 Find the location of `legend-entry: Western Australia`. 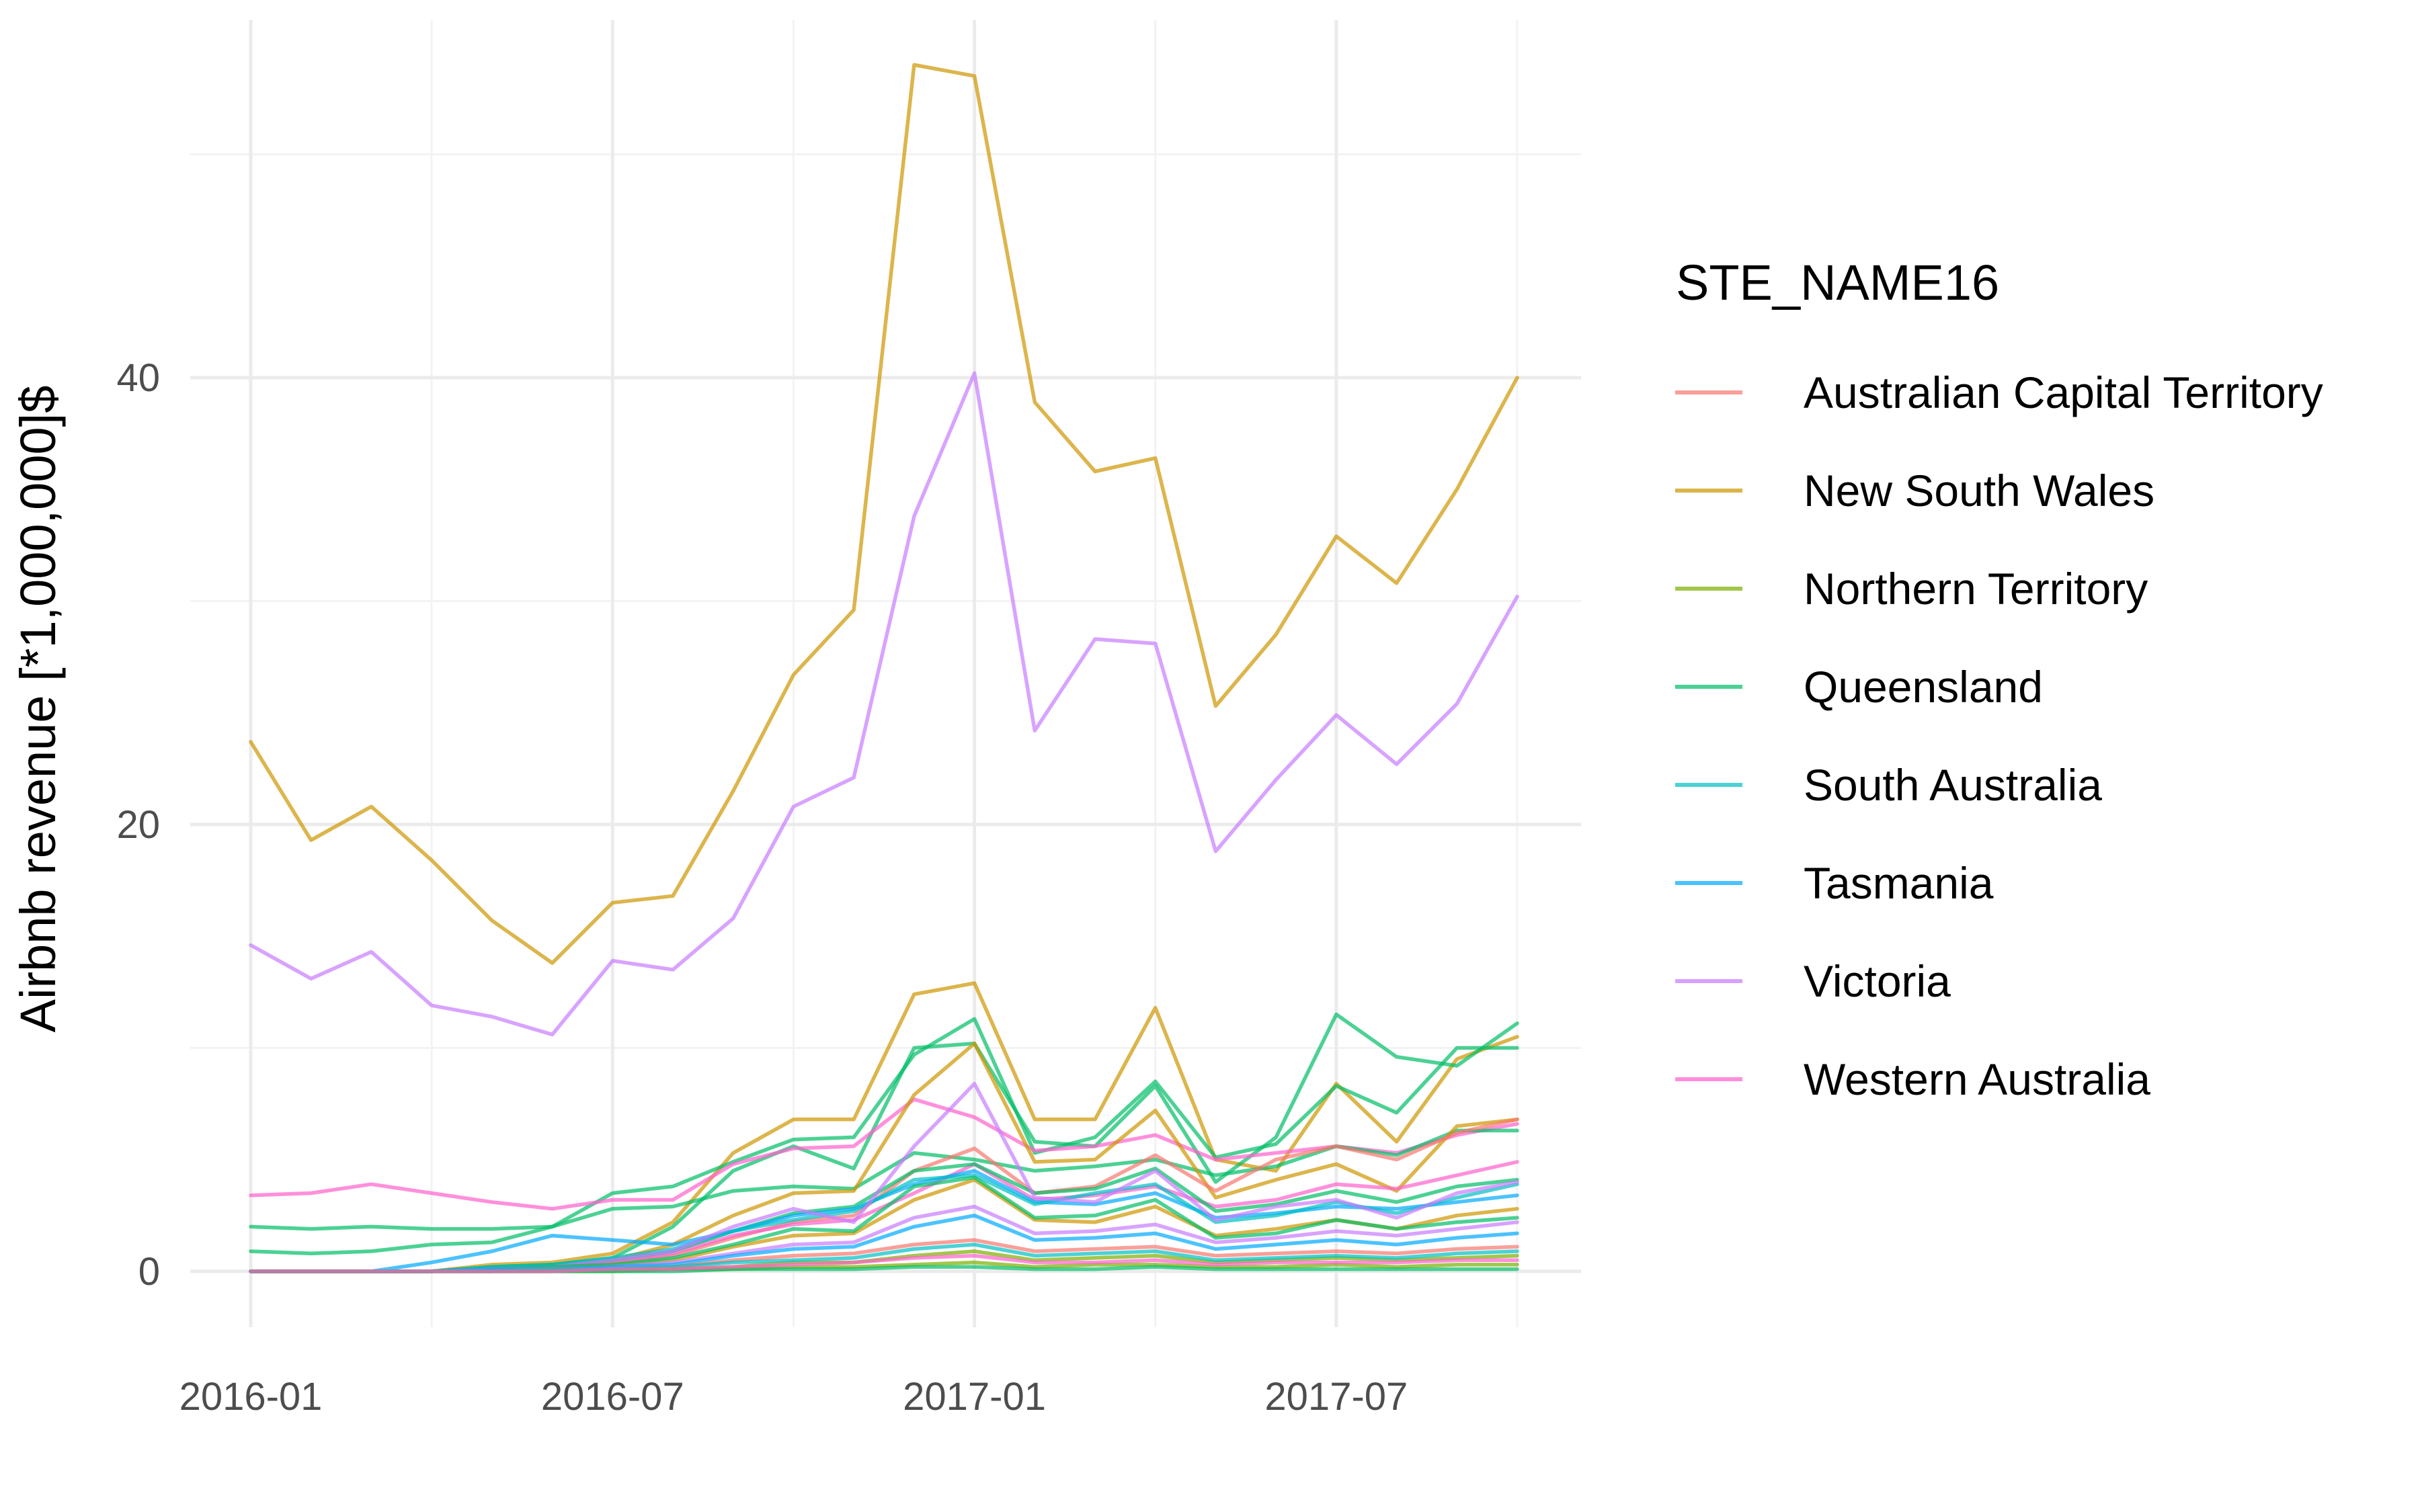

legend-entry: Western Australia is located at coordinates (1912, 1079).